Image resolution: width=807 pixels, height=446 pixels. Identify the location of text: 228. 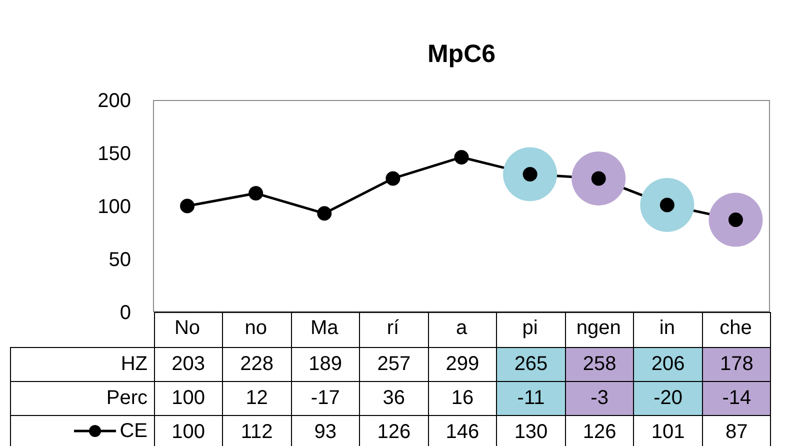
(257, 363).